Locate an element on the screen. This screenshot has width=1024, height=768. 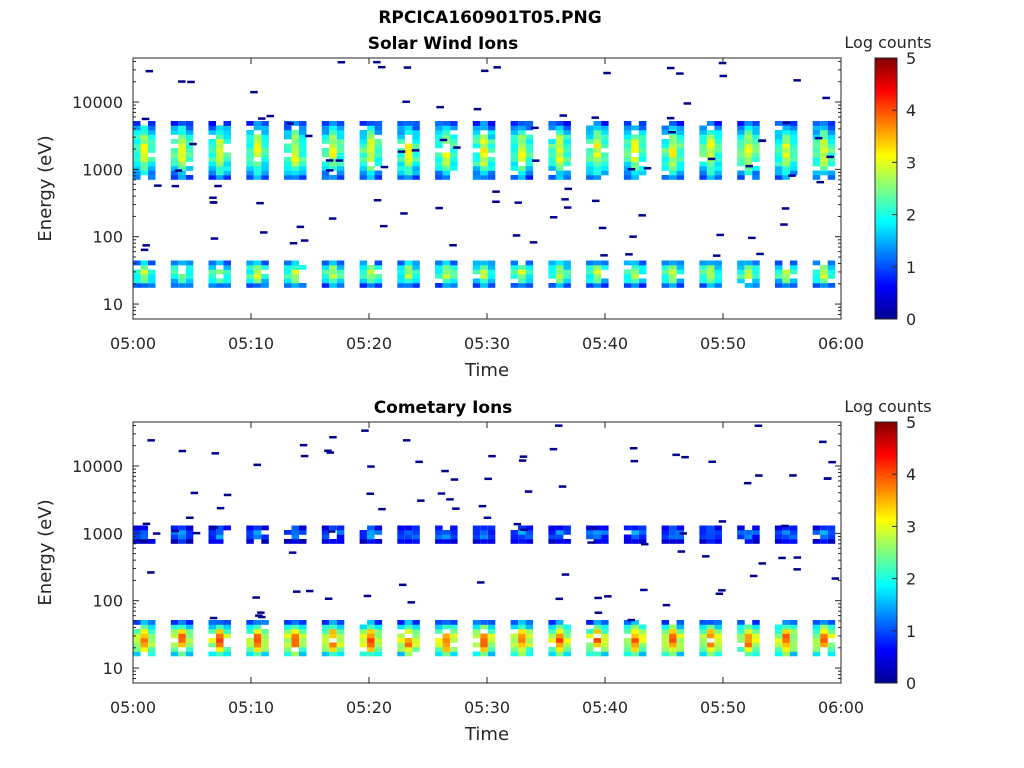
x-axis-label: Time is located at coordinates (486, 734).